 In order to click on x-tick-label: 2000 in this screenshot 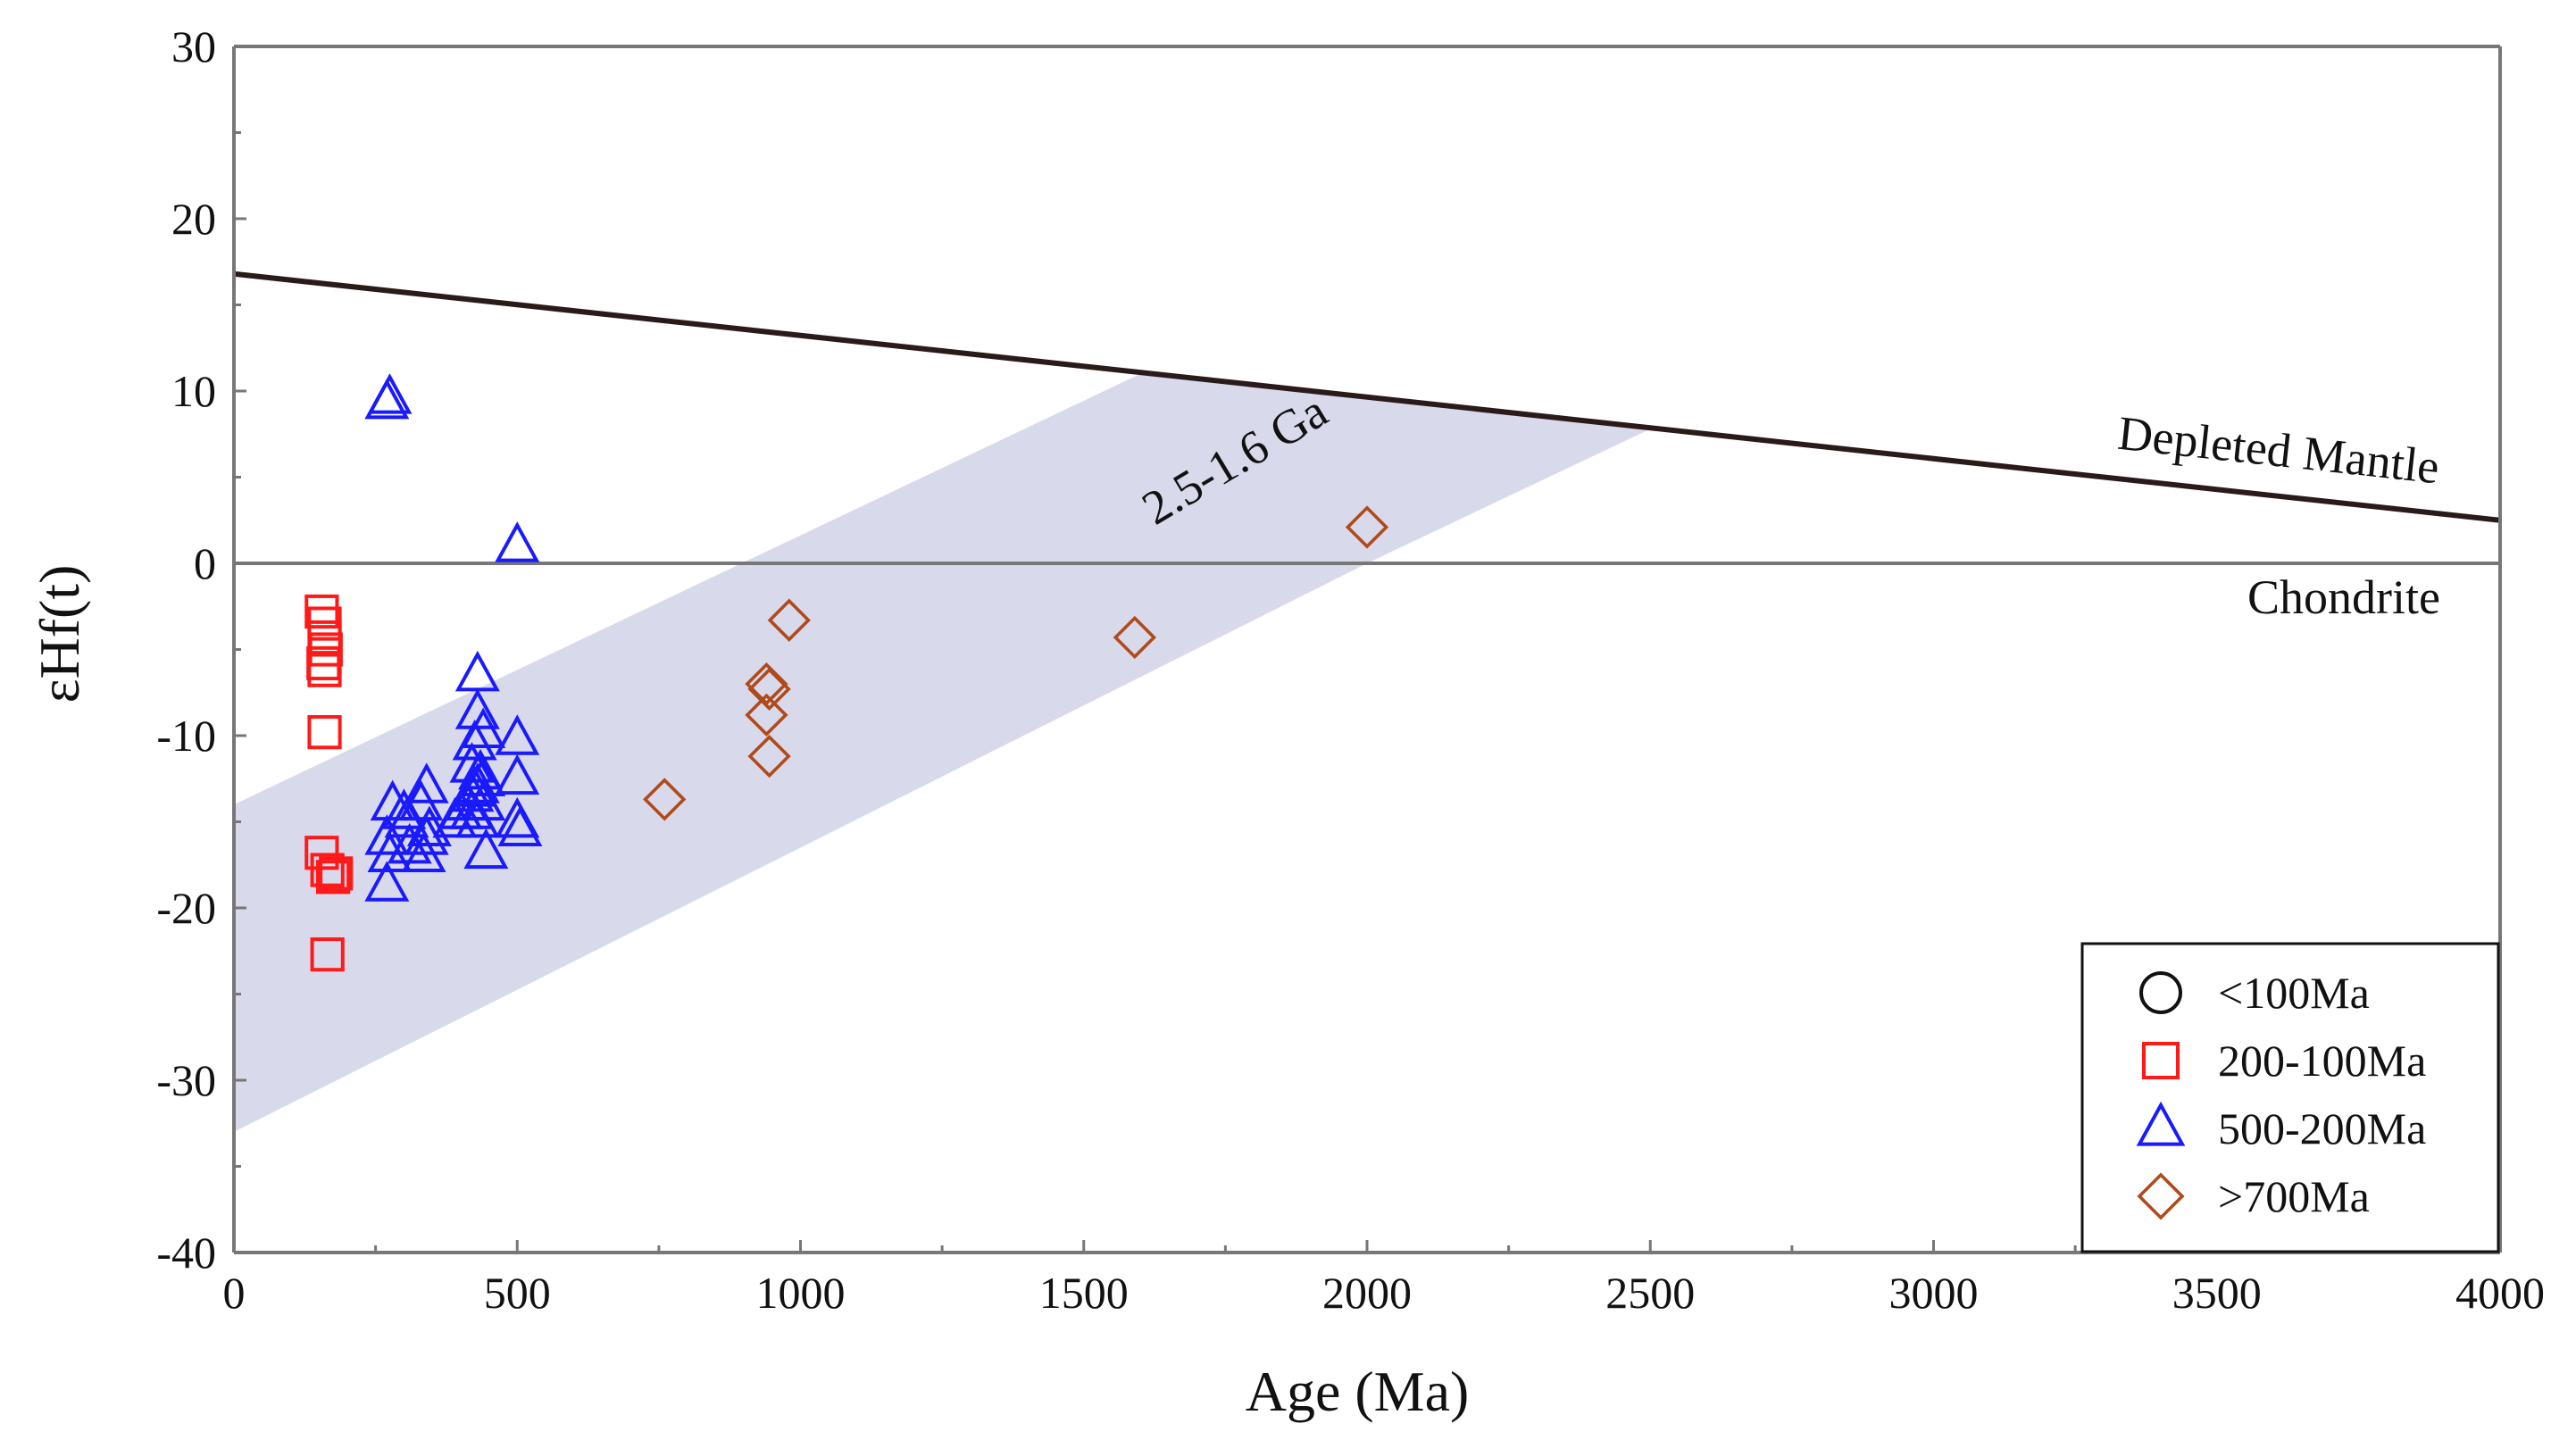, I will do `click(1367, 1293)`.